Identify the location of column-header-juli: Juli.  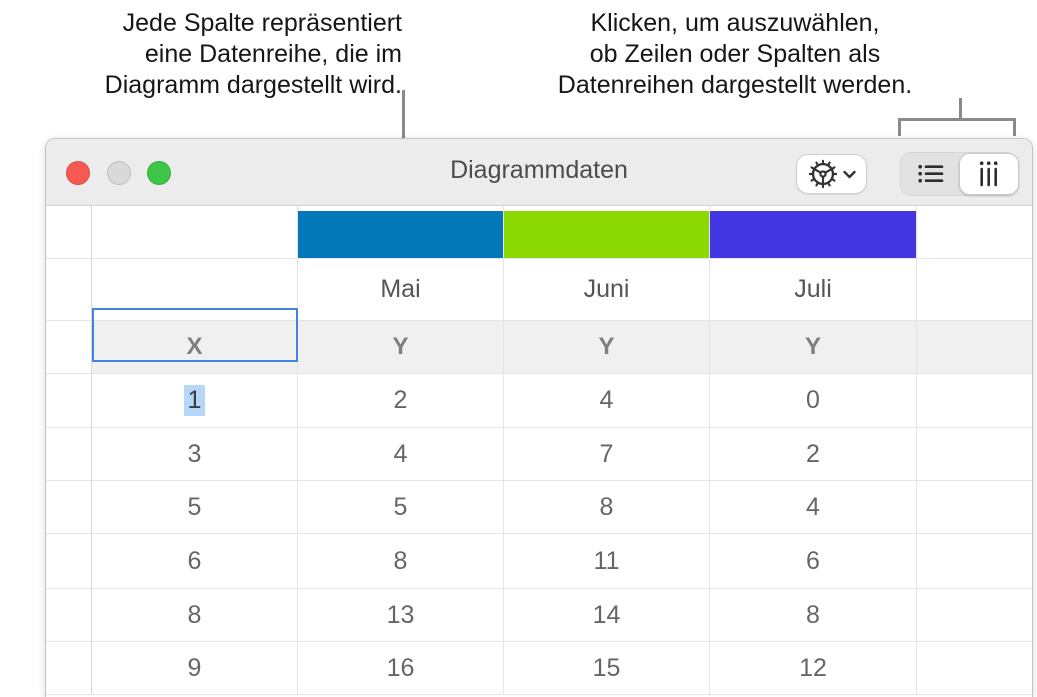
(813, 290).